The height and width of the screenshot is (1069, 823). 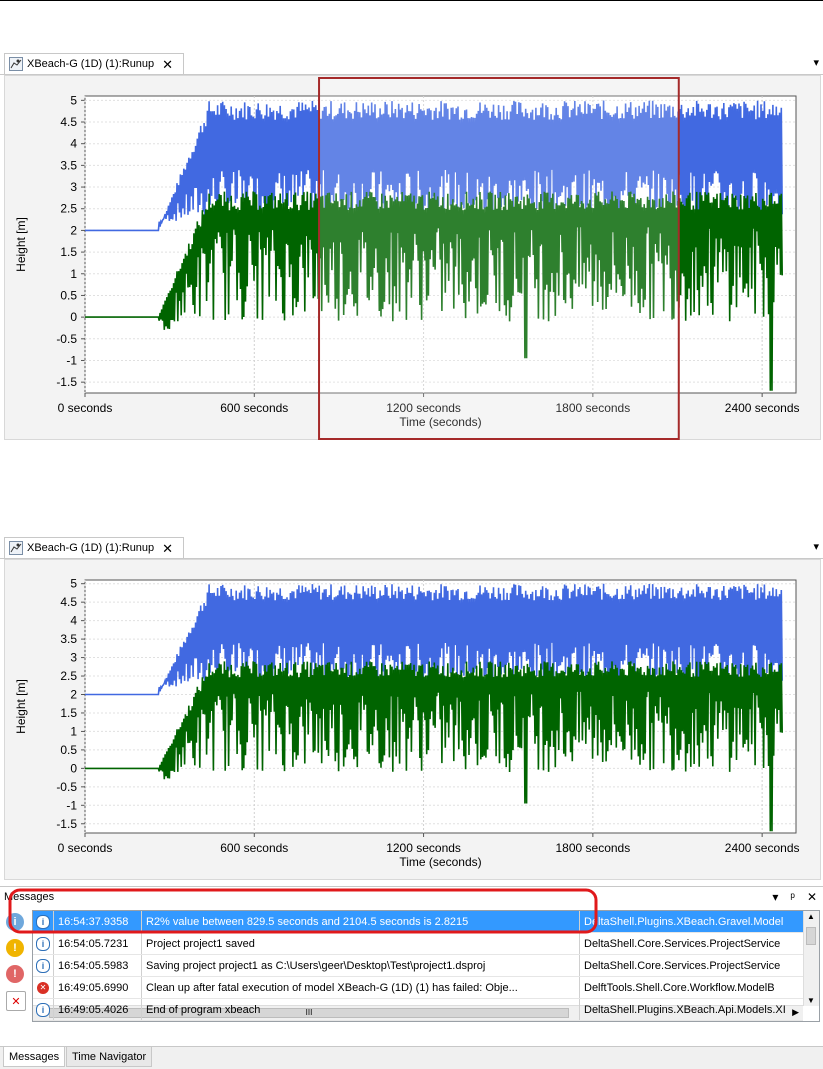 I want to click on document-tab-2: XBeach-G (1D) (1):Runup ✕, so click(x=94, y=547).